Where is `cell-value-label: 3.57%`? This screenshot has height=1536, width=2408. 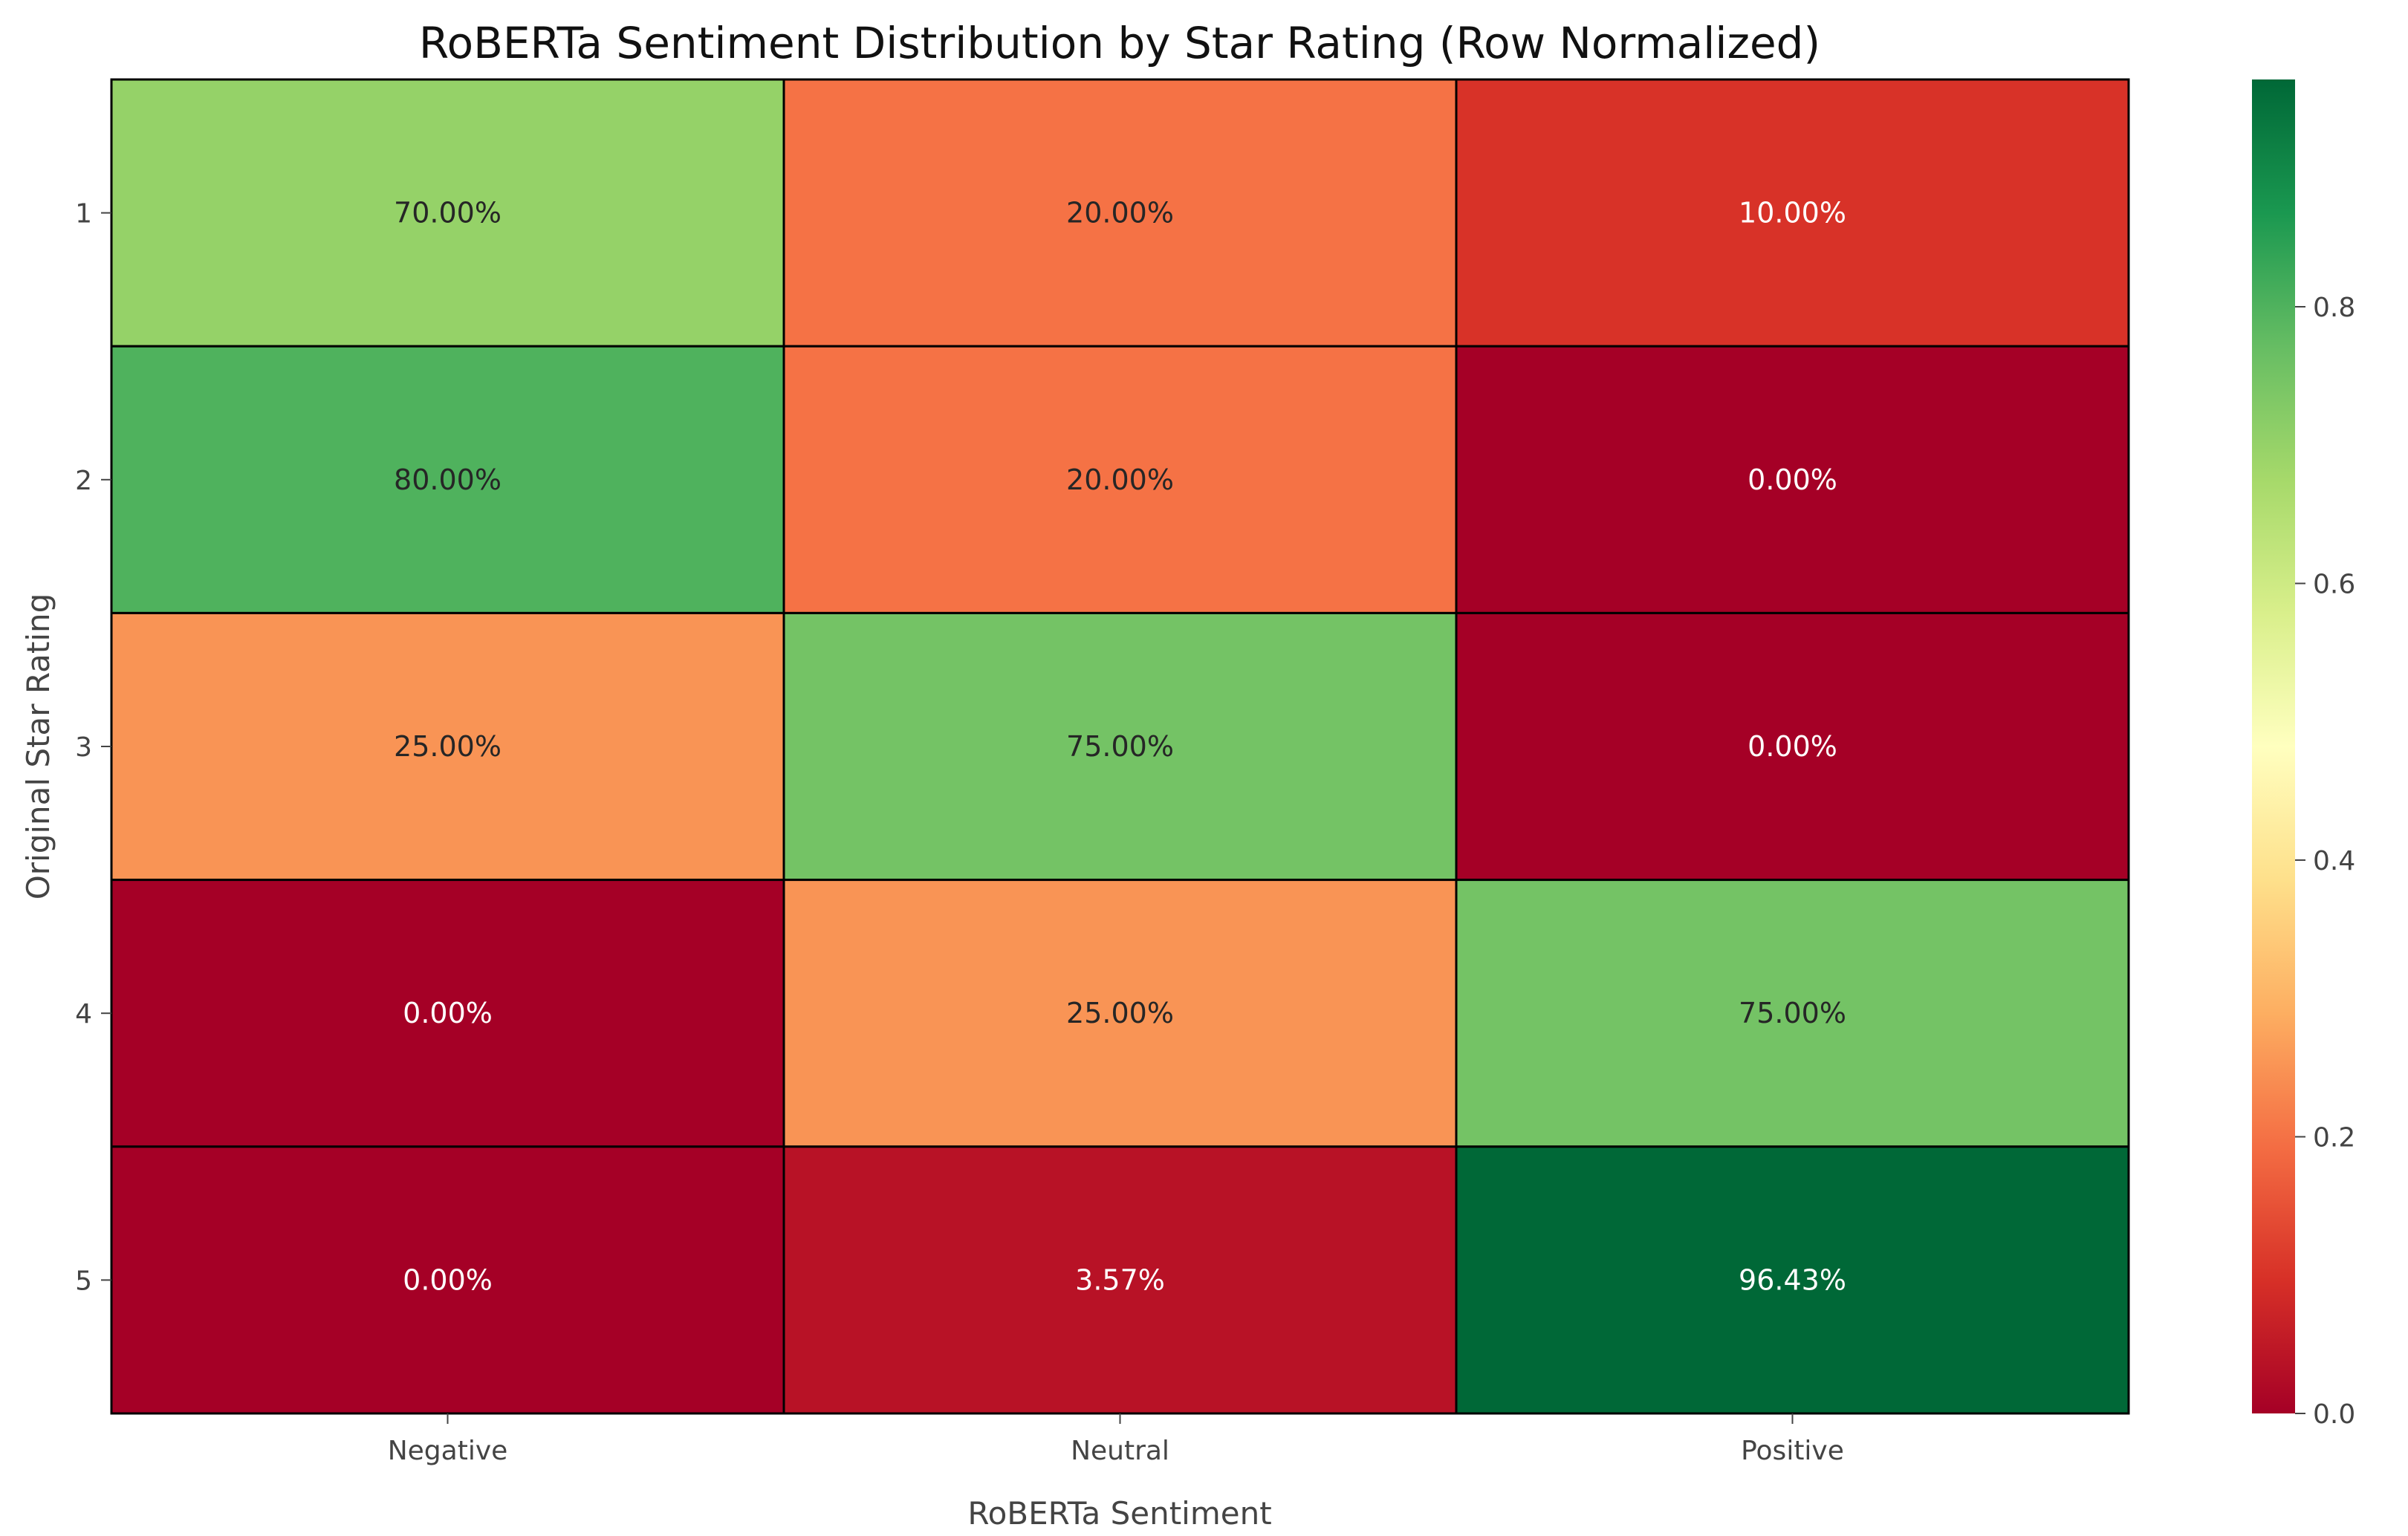
cell-value-label: 3.57% is located at coordinates (1120, 1279).